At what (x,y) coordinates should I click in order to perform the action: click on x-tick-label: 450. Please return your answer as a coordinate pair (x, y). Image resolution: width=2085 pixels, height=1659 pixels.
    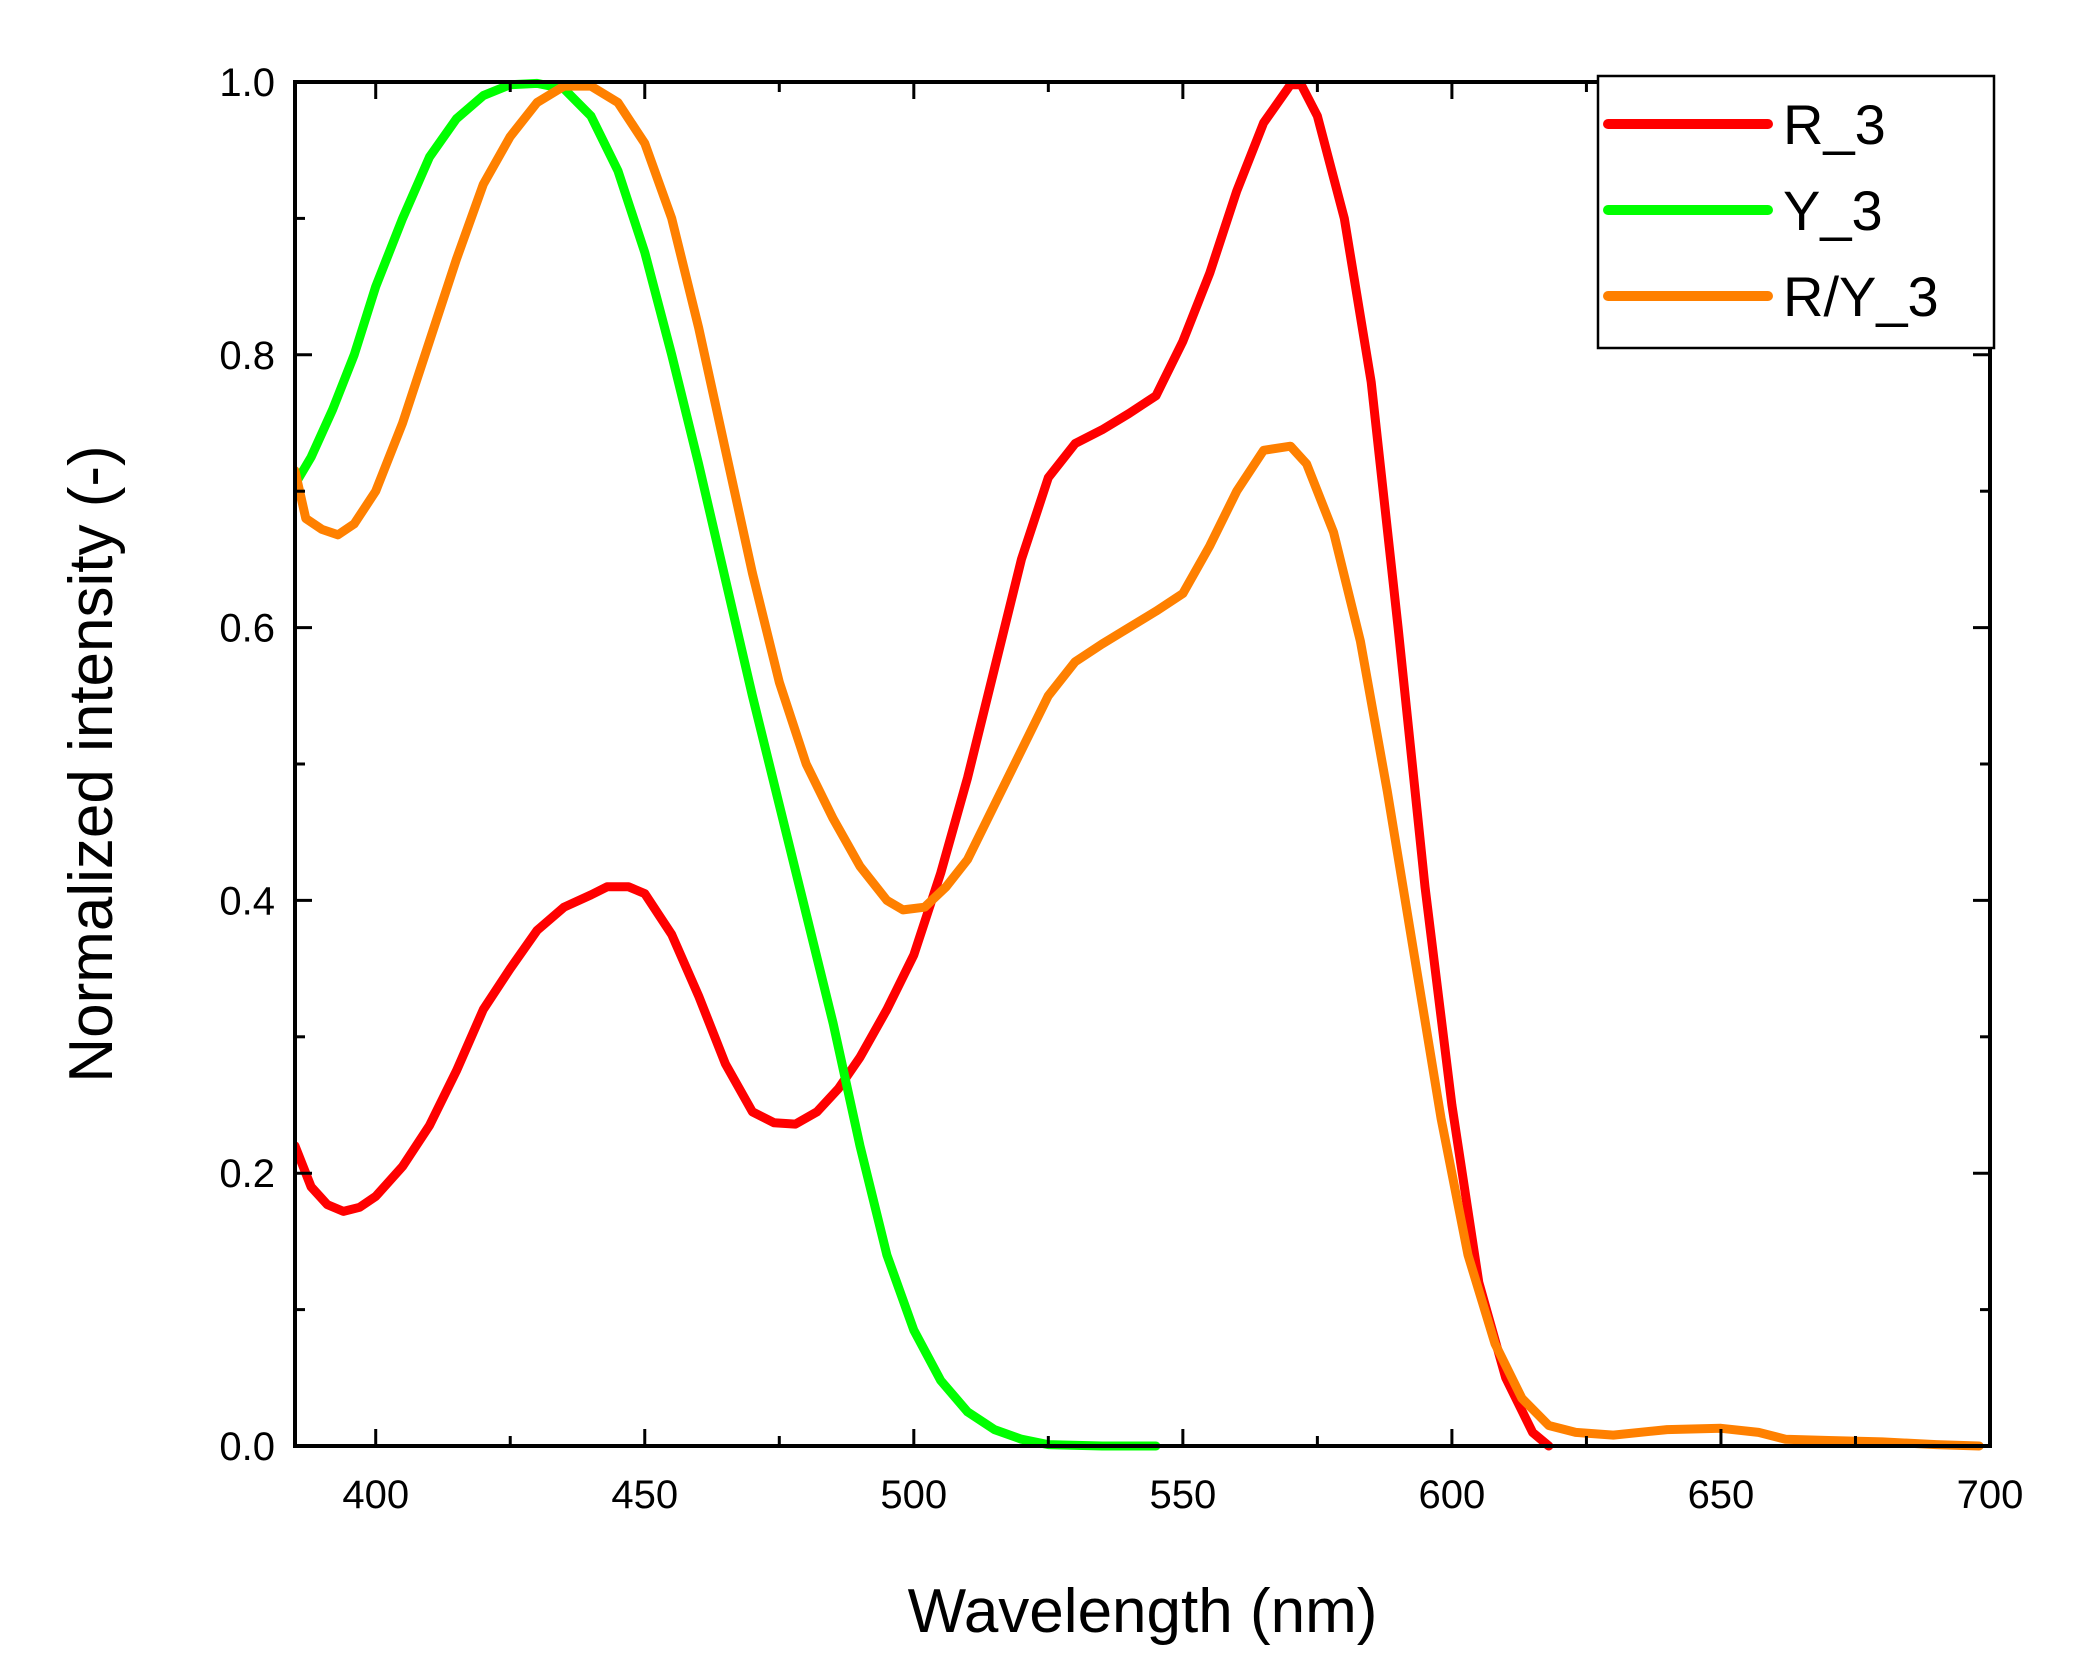
    Looking at the image, I should click on (644, 1495).